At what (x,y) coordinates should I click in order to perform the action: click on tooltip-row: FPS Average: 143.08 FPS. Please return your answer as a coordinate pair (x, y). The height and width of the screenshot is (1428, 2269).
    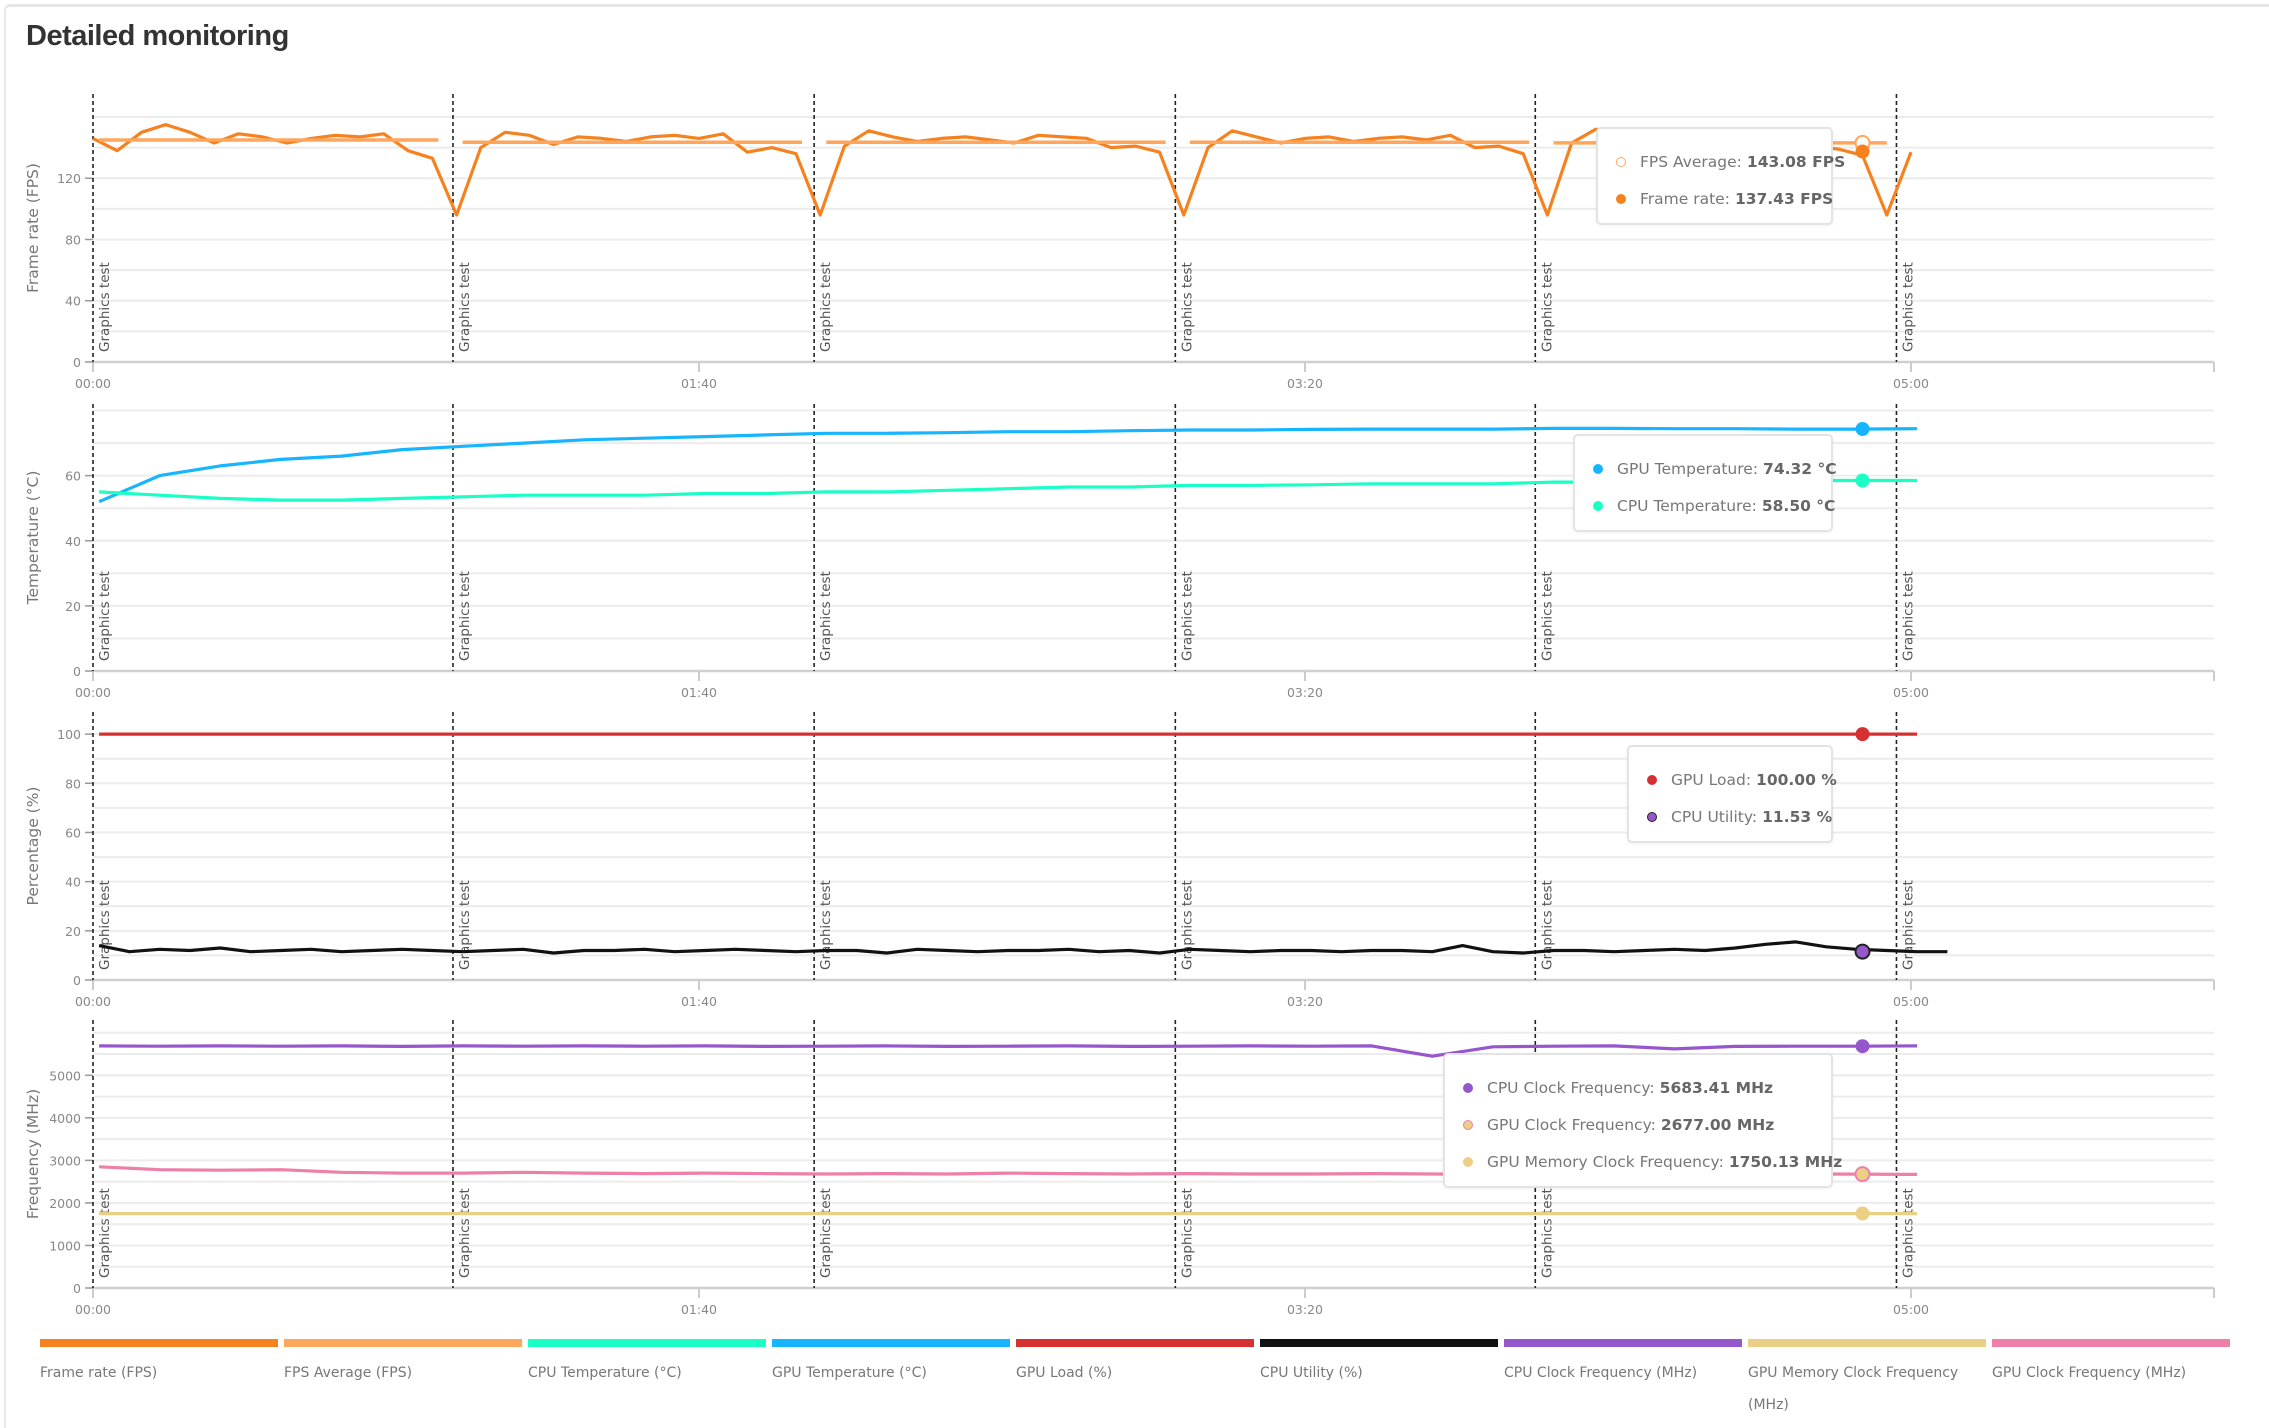
    Looking at the image, I should click on (1730, 161).